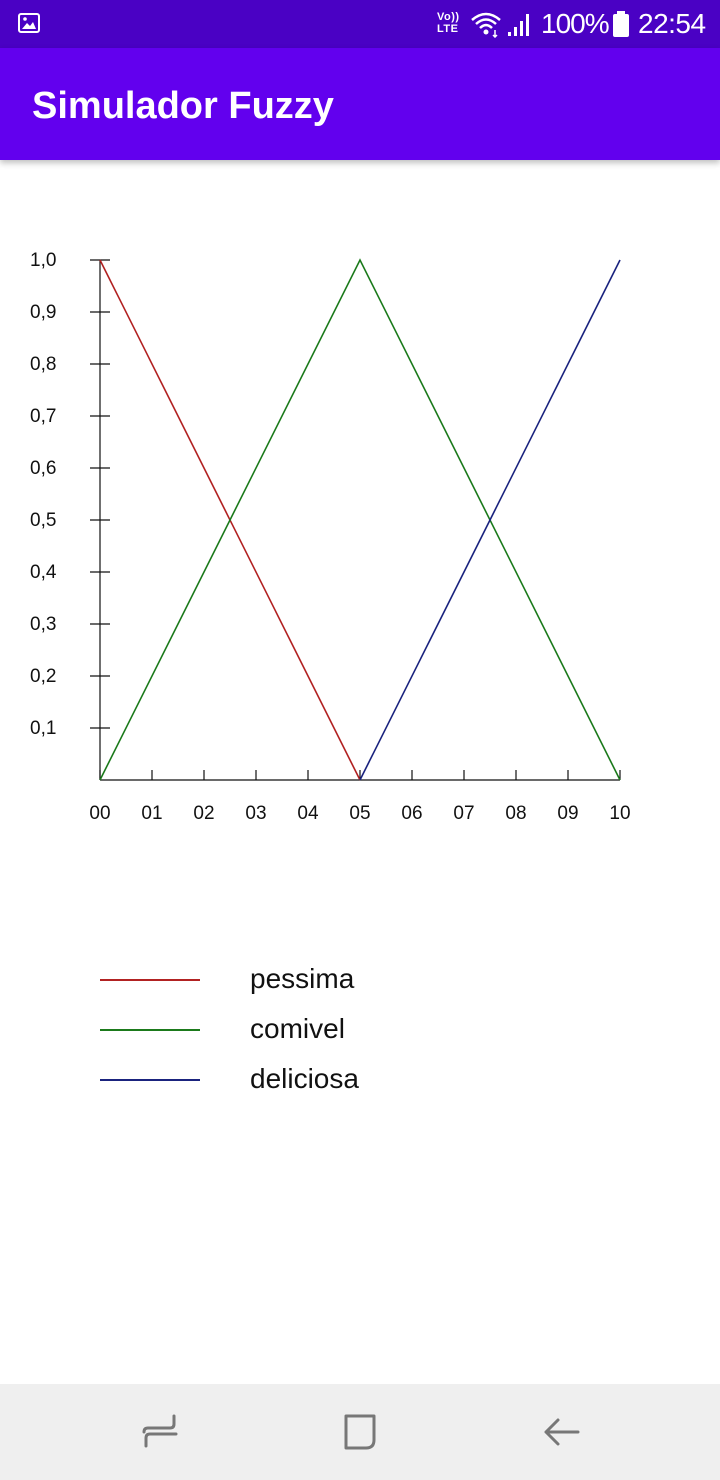  Describe the element at coordinates (43, 416) in the screenshot. I see `y-tick-label: 0,7` at that location.